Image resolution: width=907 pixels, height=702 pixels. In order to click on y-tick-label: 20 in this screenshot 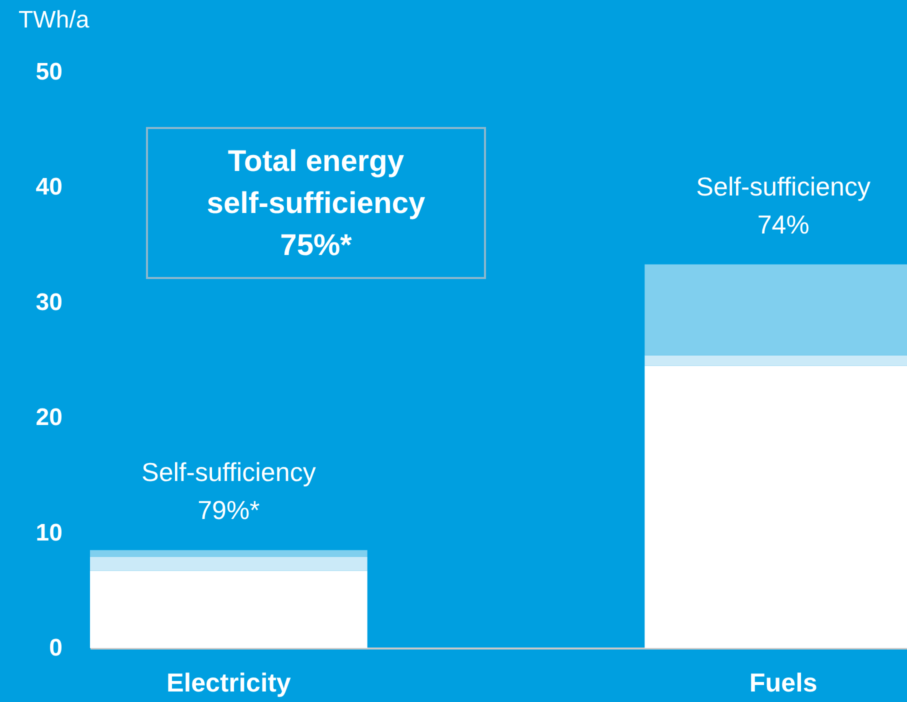, I will do `click(49, 418)`.